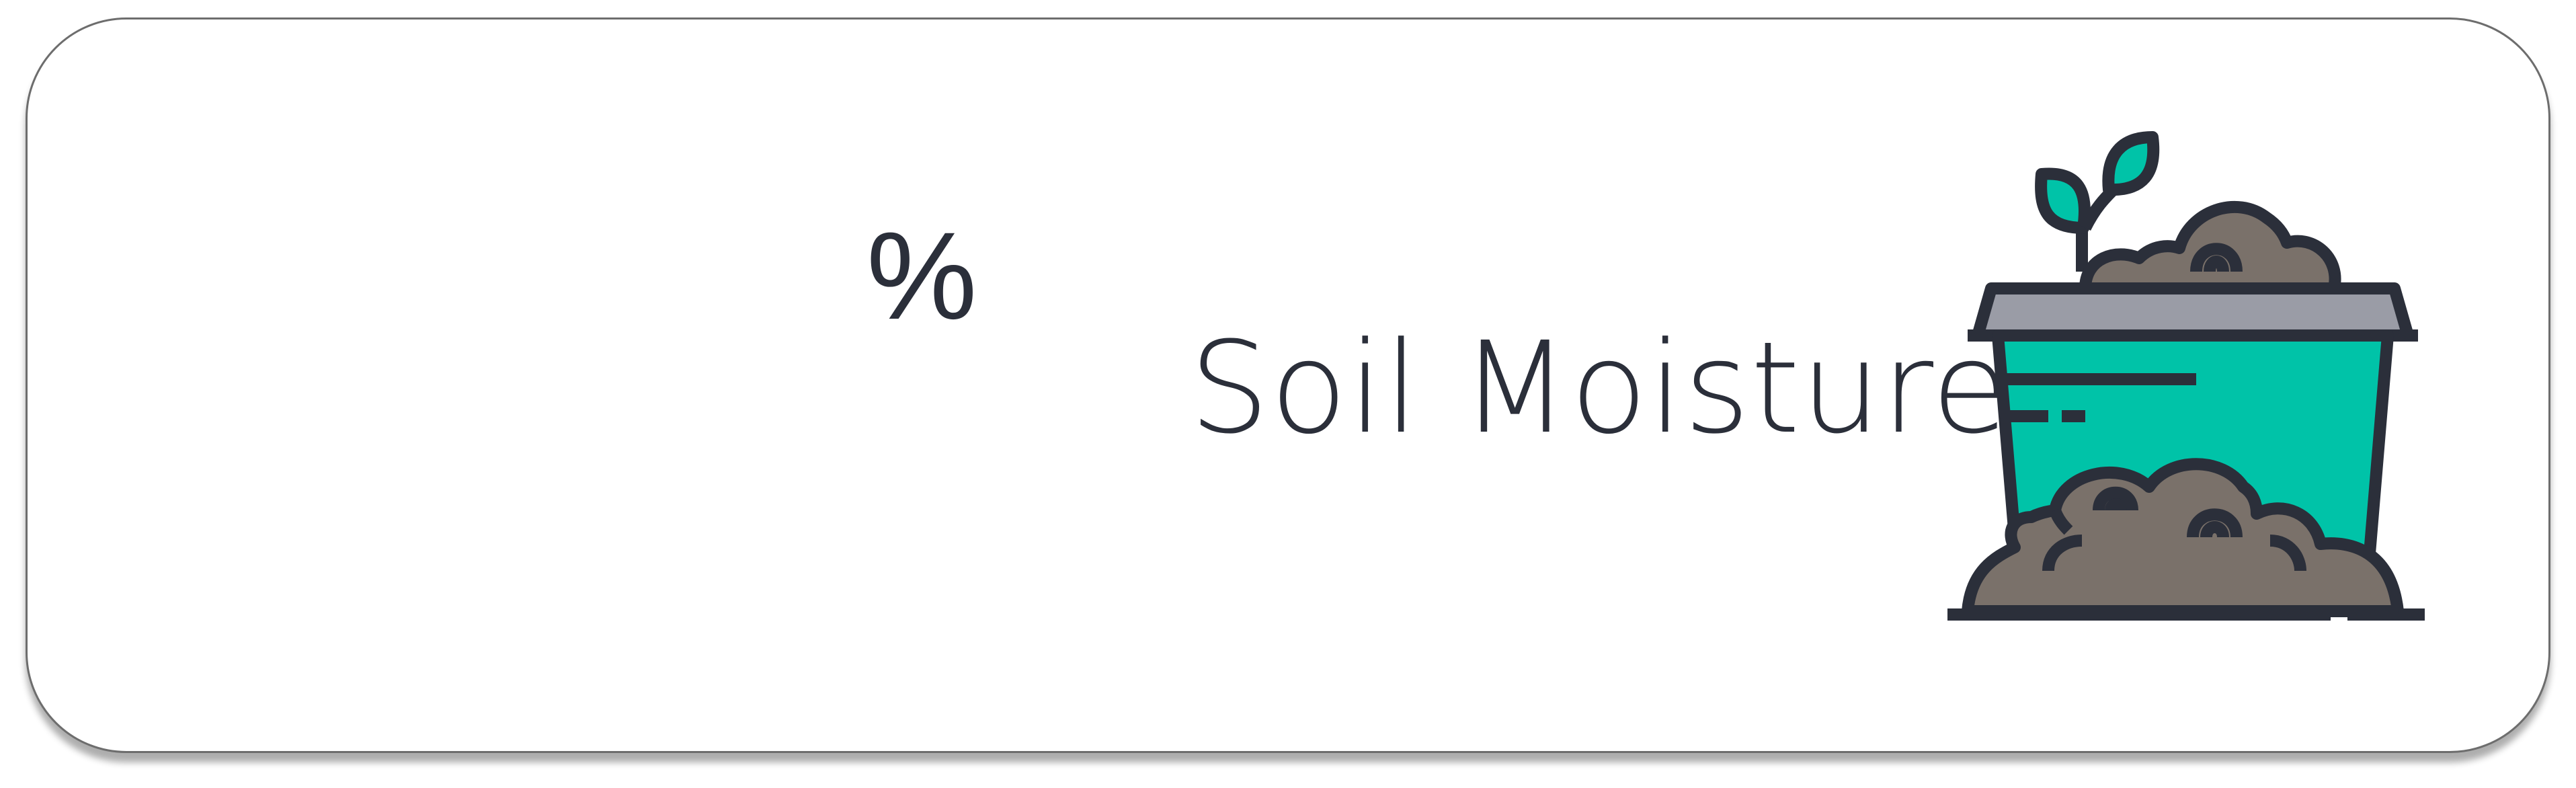 The width and height of the screenshot is (2576, 788). Describe the element at coordinates (1599, 388) in the screenshot. I see `sensor-label: Soil Moisture` at that location.